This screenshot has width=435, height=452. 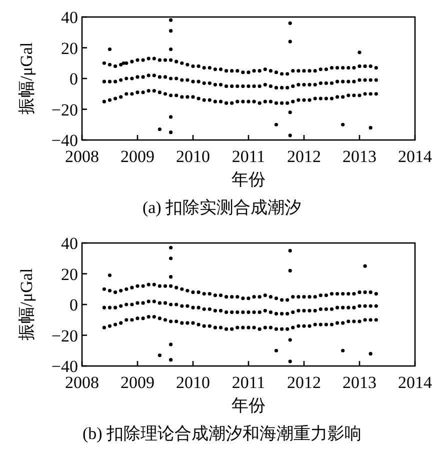 What do you see at coordinates (222, 433) in the screenshot?
I see `text: (b) 扣除理论合成潮汐和海潮重力影响` at bounding box center [222, 433].